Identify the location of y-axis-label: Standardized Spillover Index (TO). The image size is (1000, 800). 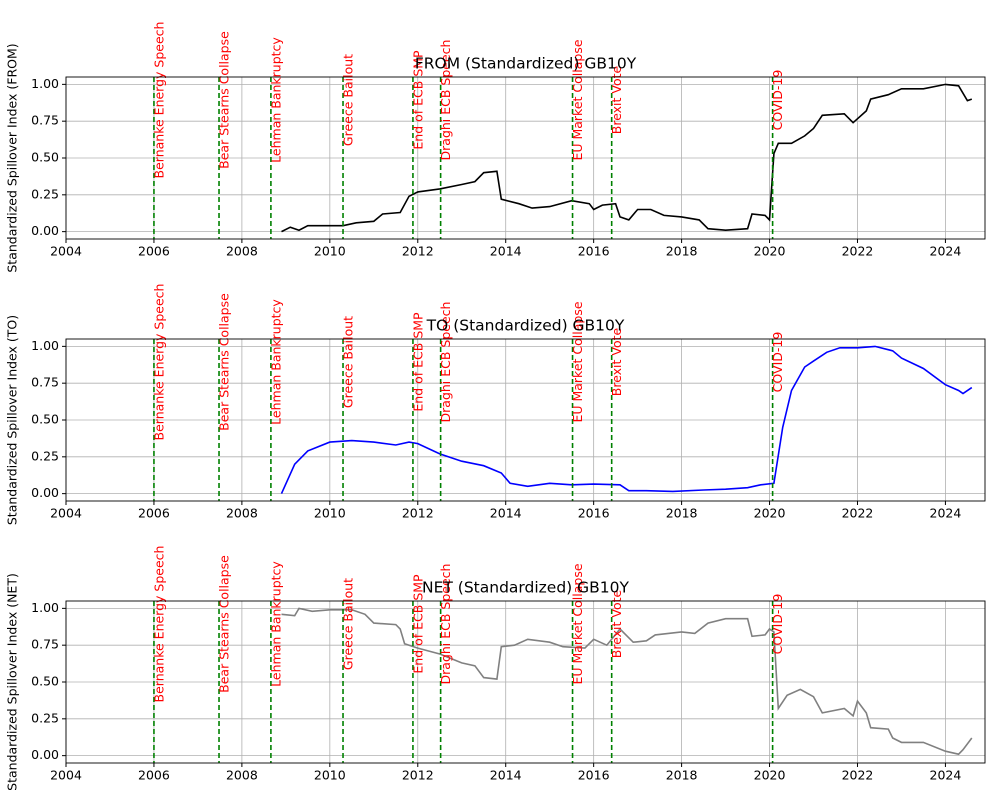
(12, 420).